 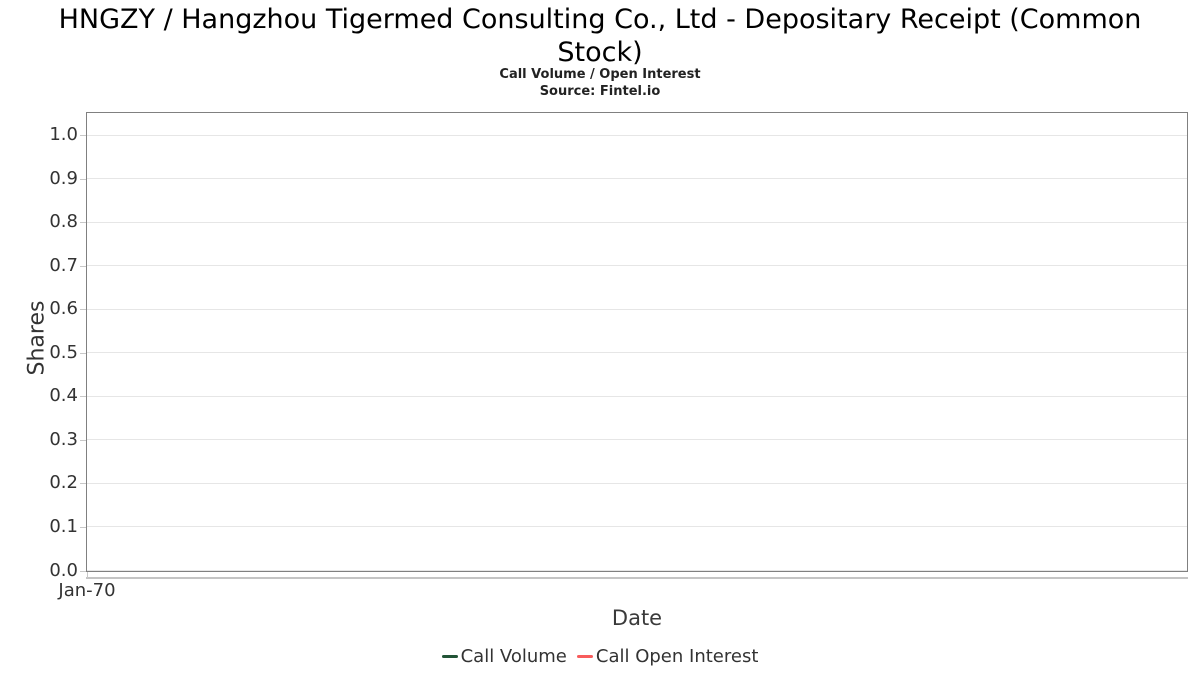 I want to click on y-tick-label: 0.7, so click(x=63, y=265).